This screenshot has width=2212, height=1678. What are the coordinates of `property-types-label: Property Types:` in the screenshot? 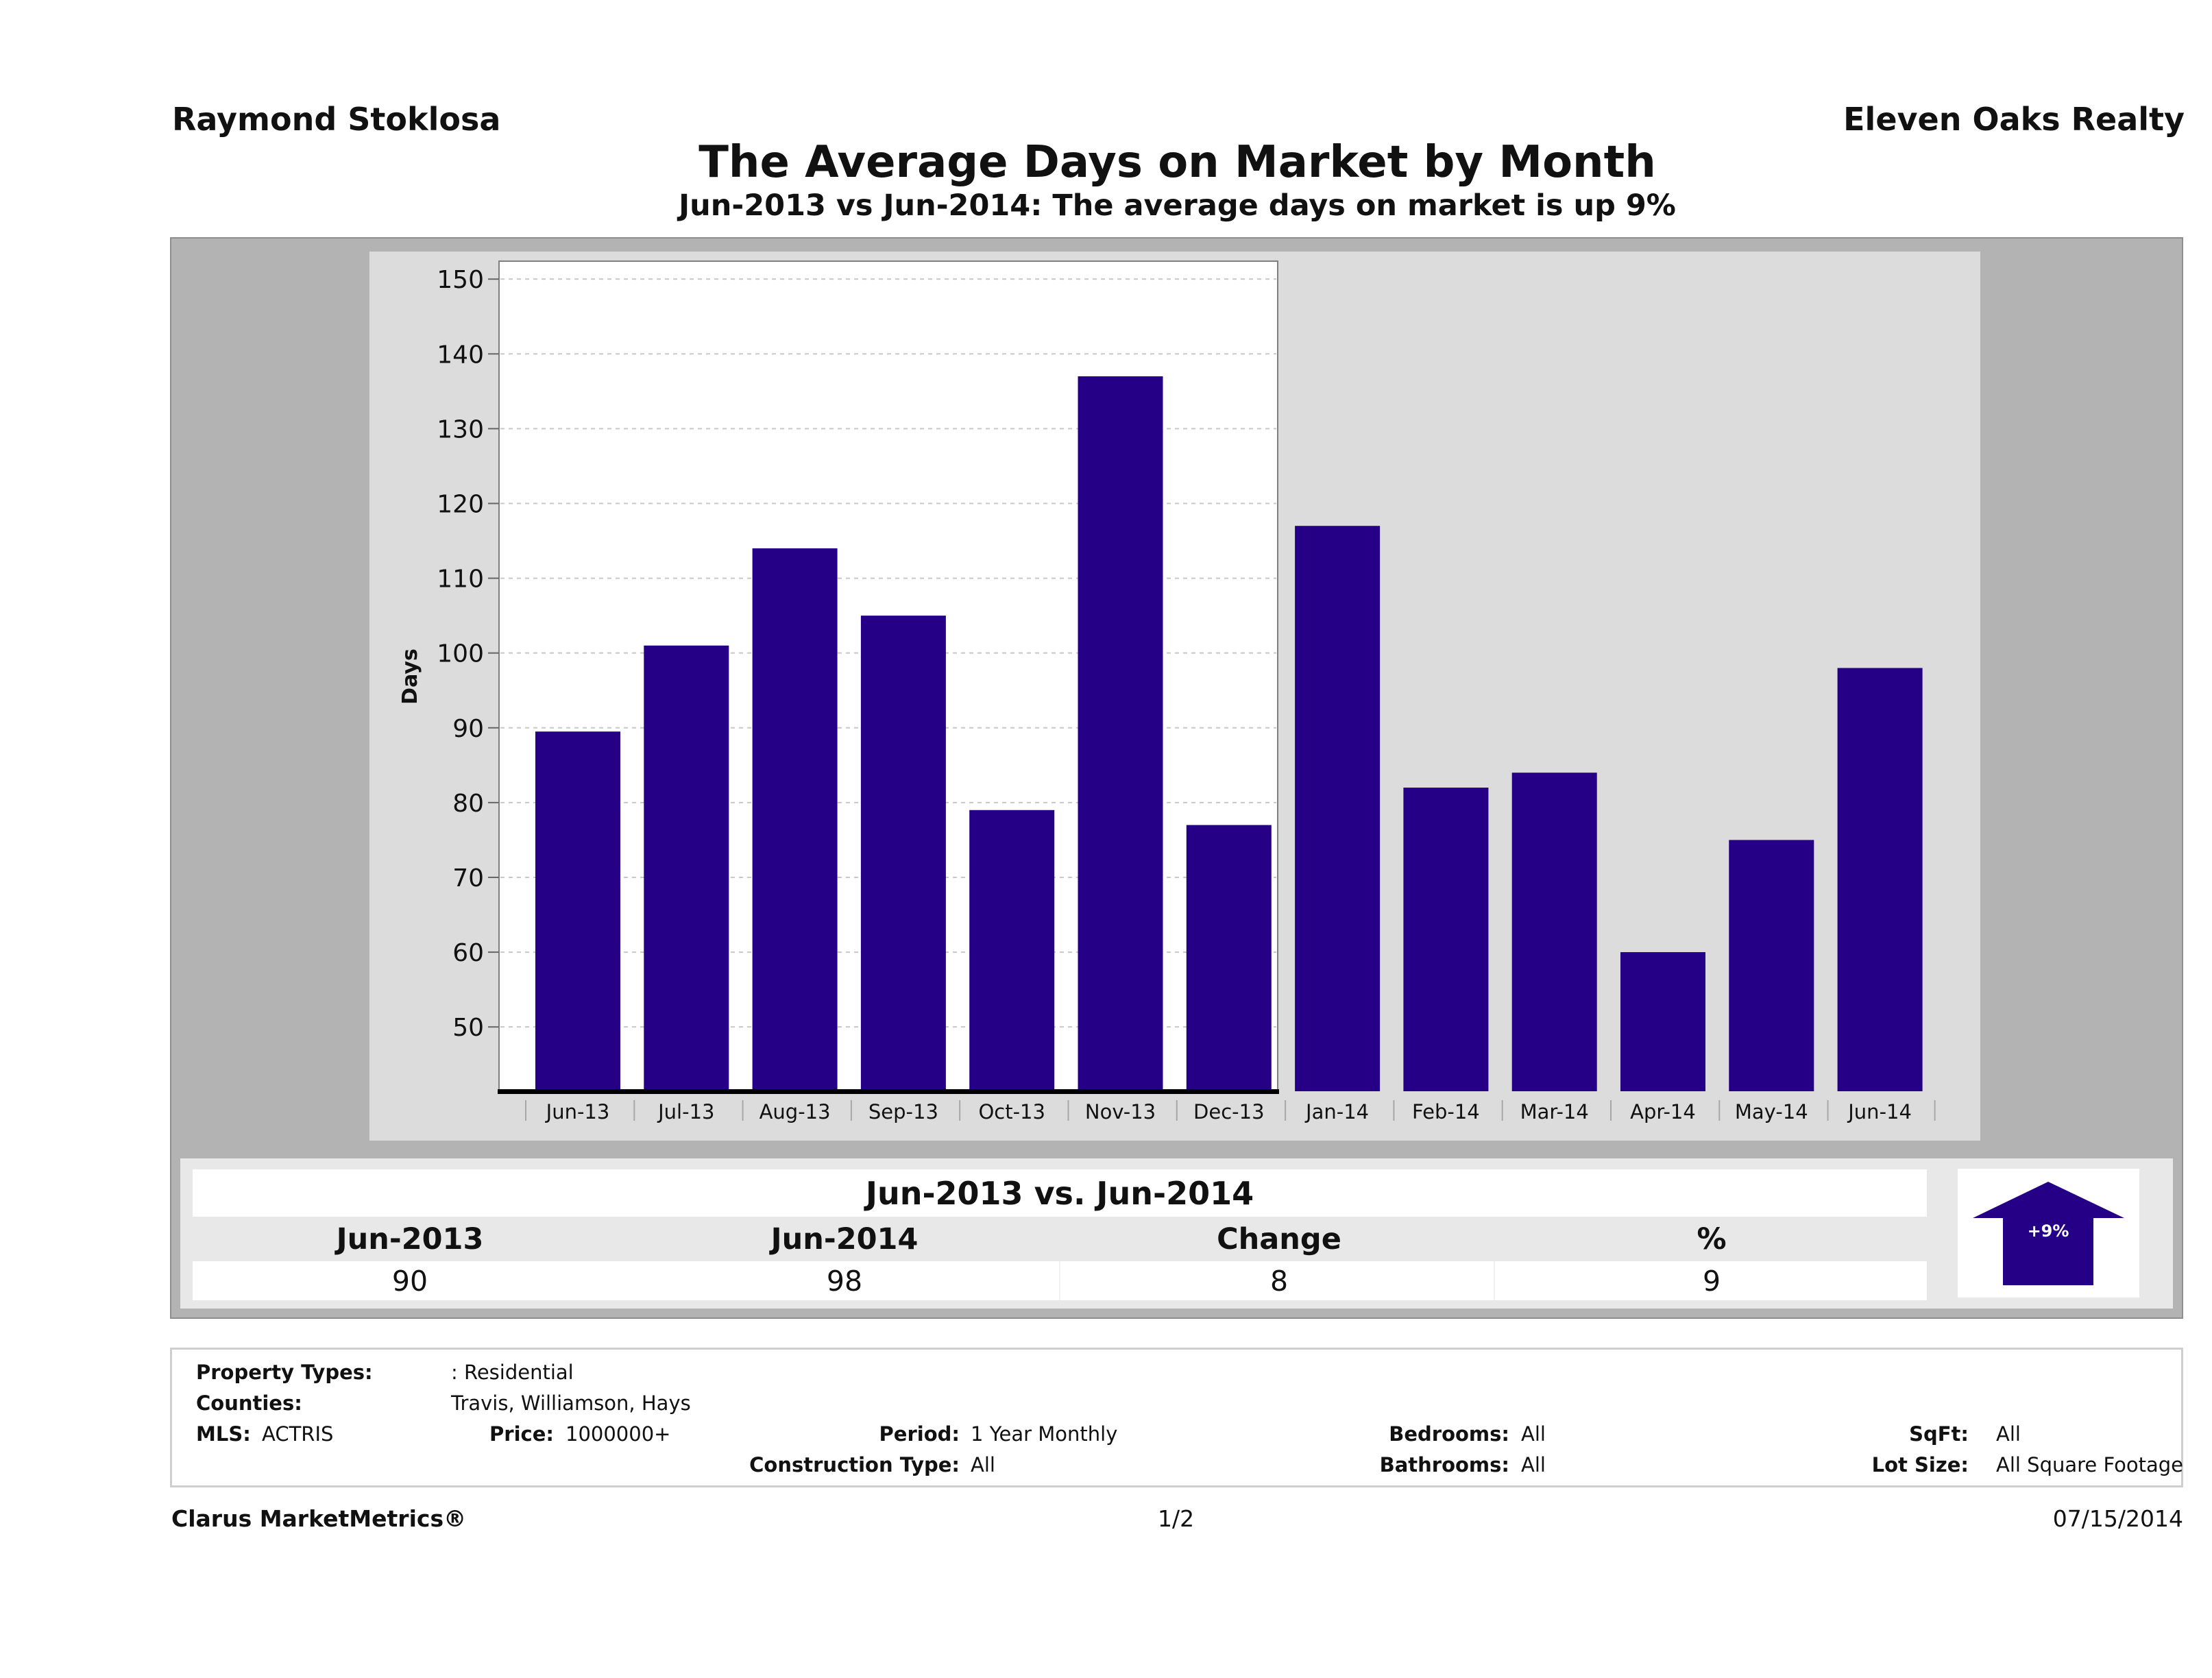 It's located at (284, 1372).